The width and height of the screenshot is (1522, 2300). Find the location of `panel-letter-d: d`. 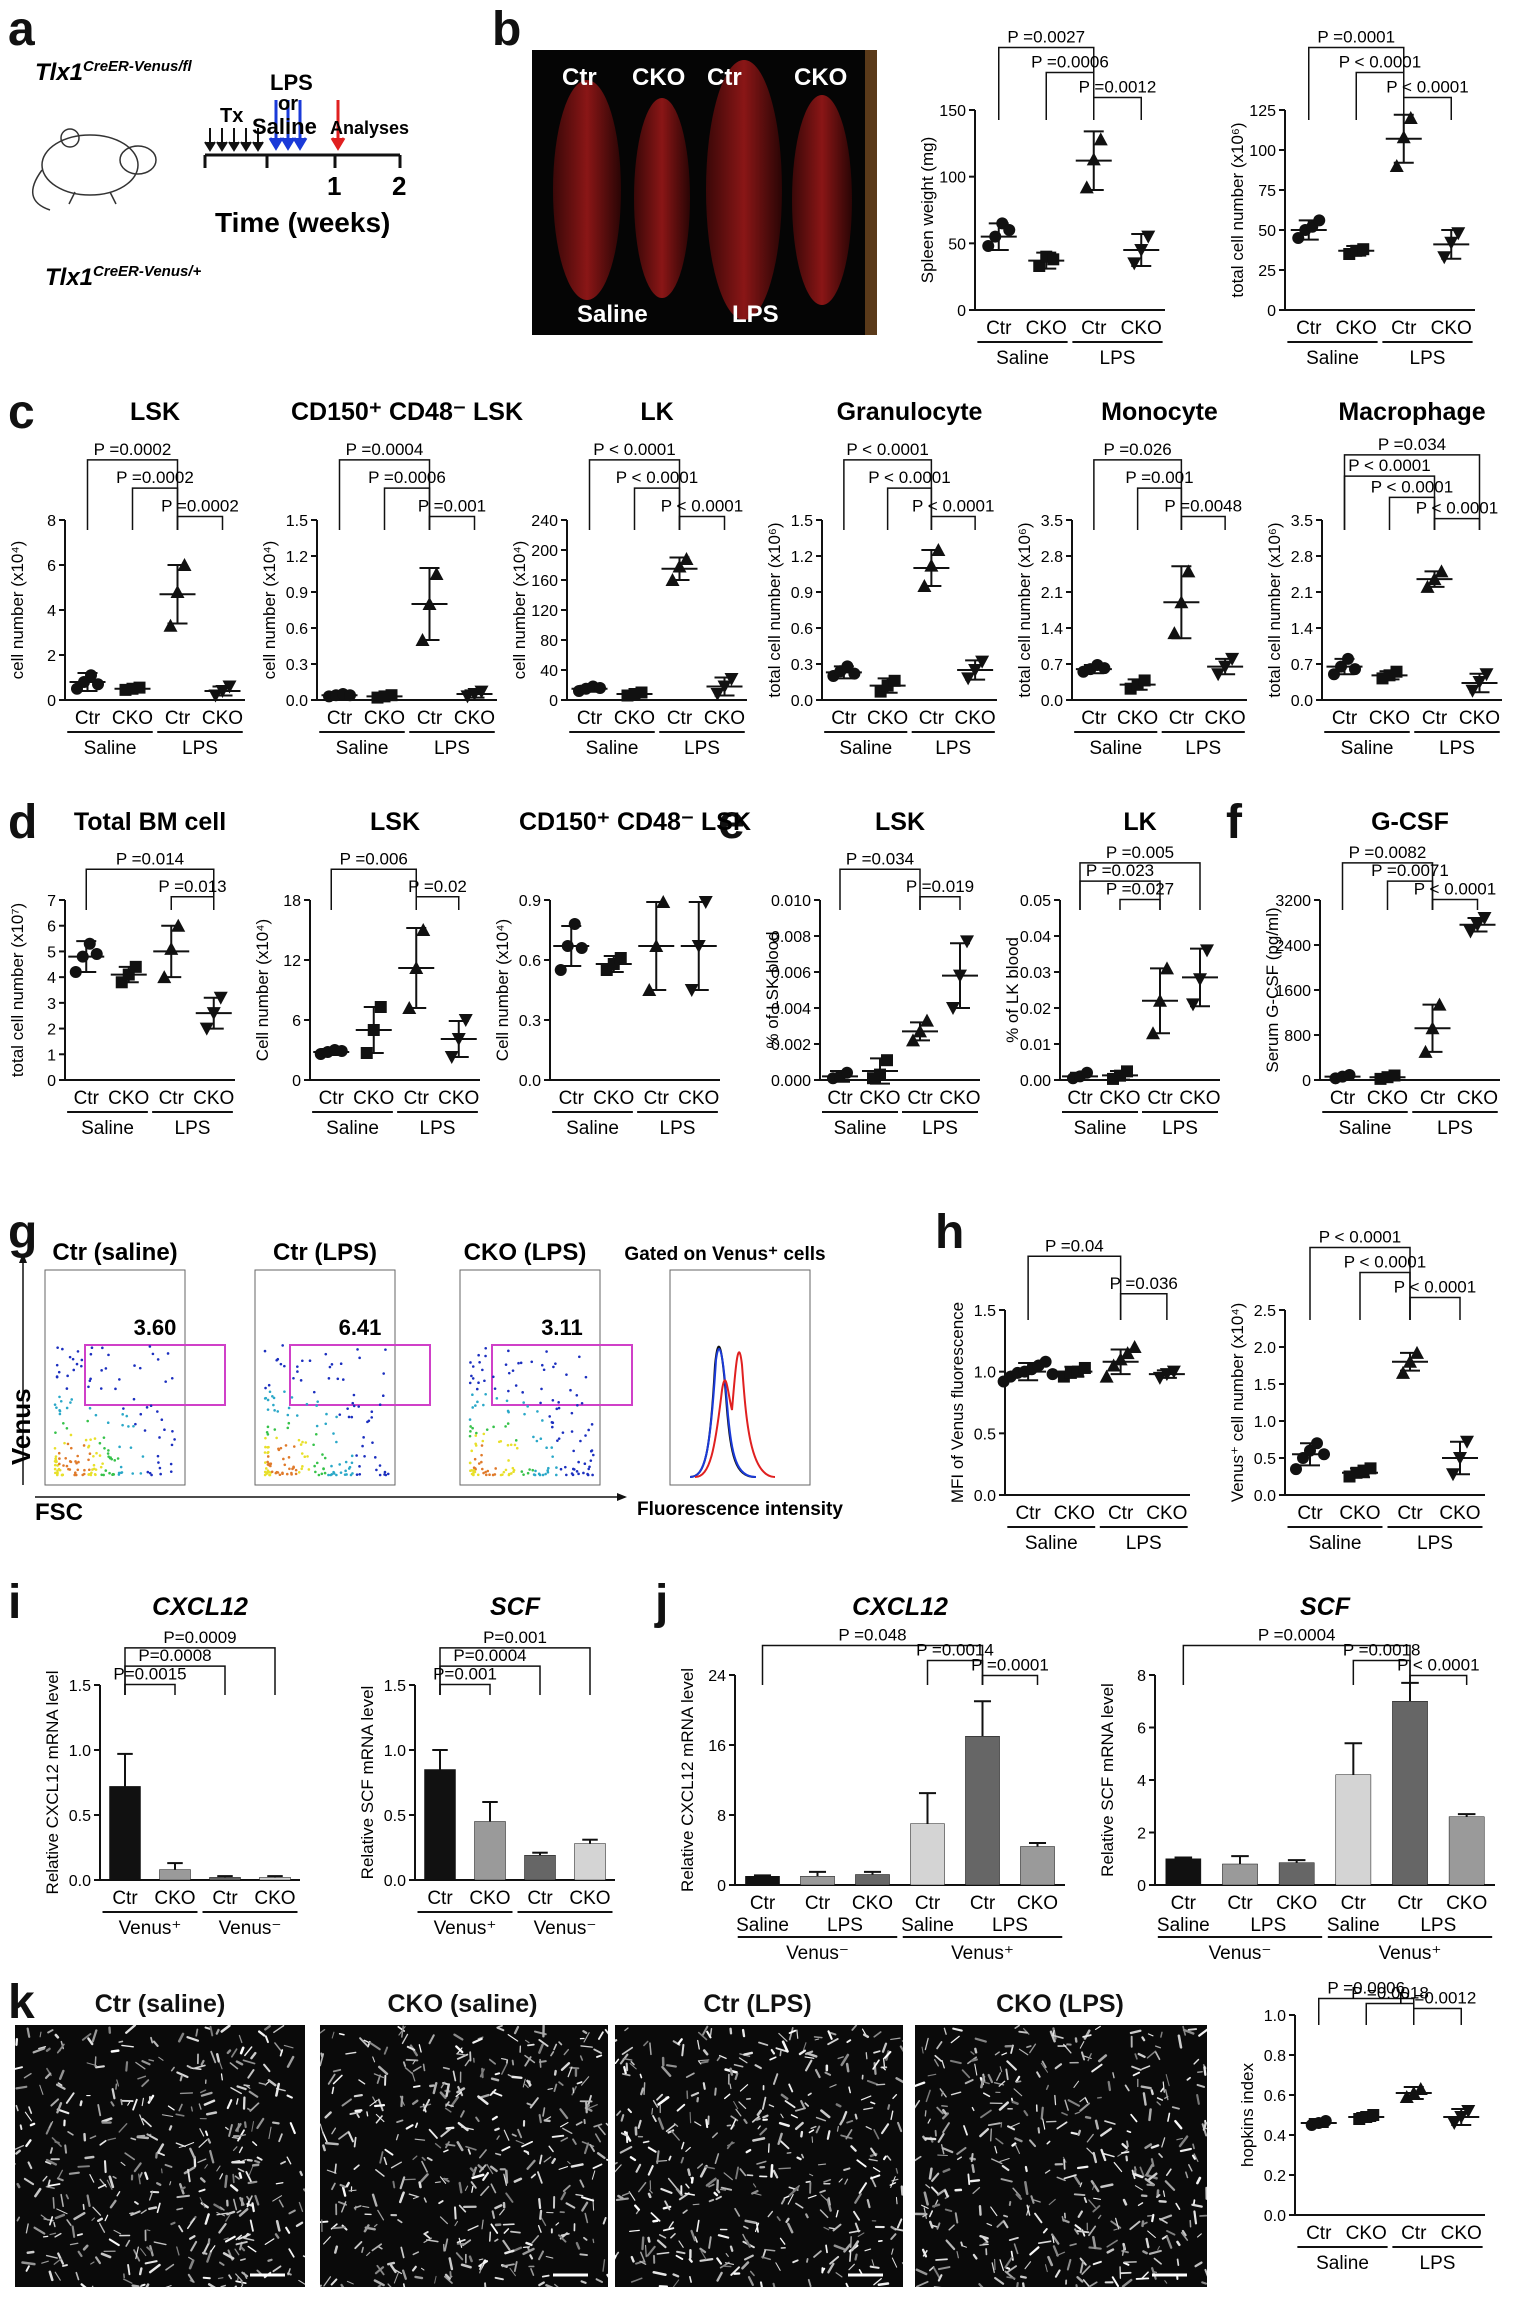

panel-letter-d: d is located at coordinates (23, 822).